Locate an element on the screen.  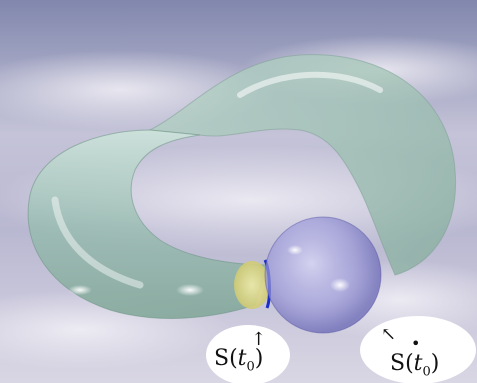
sphere is located at coordinates (323, 275).